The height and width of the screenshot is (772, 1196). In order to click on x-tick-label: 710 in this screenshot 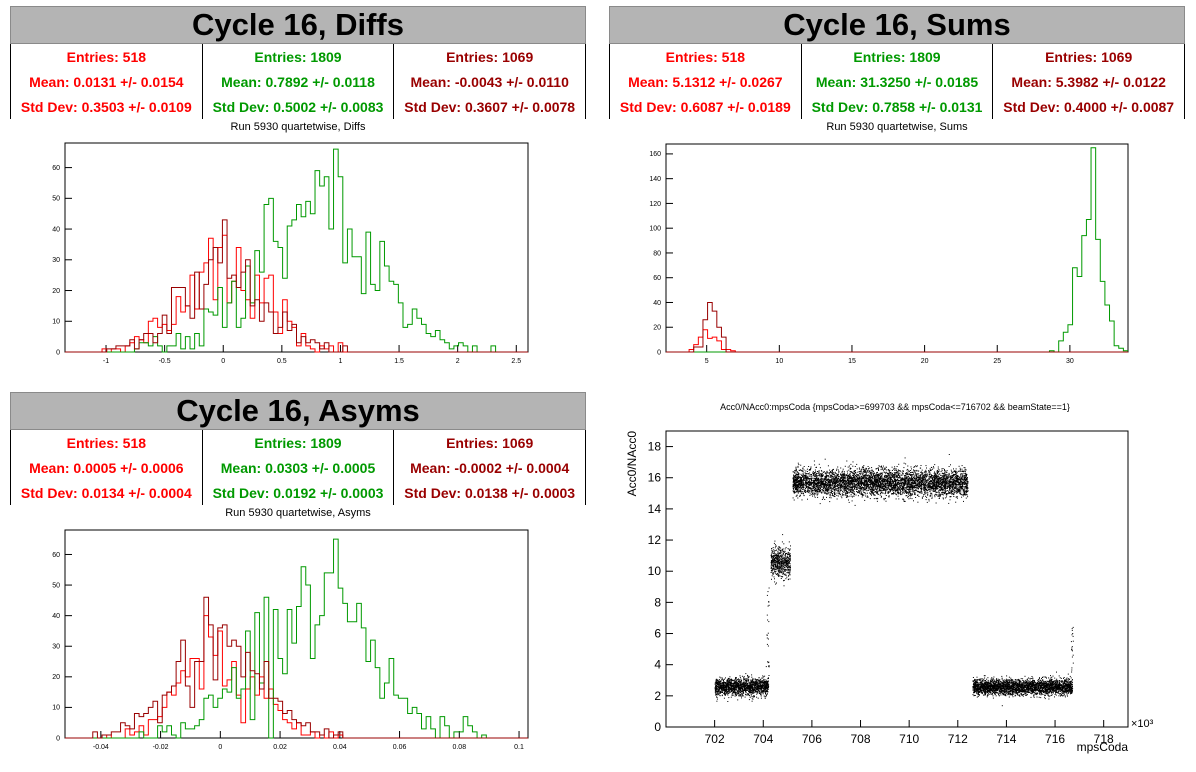, I will do `click(909, 739)`.